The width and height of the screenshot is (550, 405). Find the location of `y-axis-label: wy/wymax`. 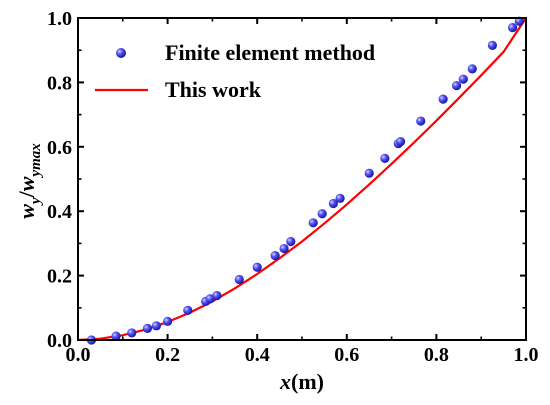

y-axis-label: wy/wymax is located at coordinates (29, 181).